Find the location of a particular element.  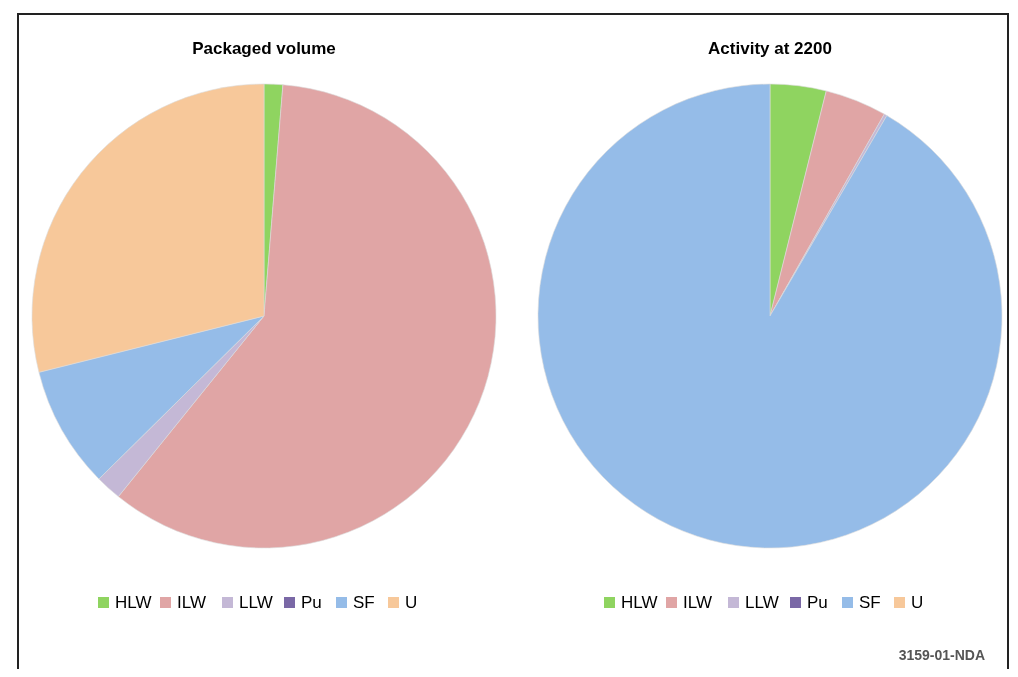

text: 3159-01-NDA is located at coordinates (941, 655).